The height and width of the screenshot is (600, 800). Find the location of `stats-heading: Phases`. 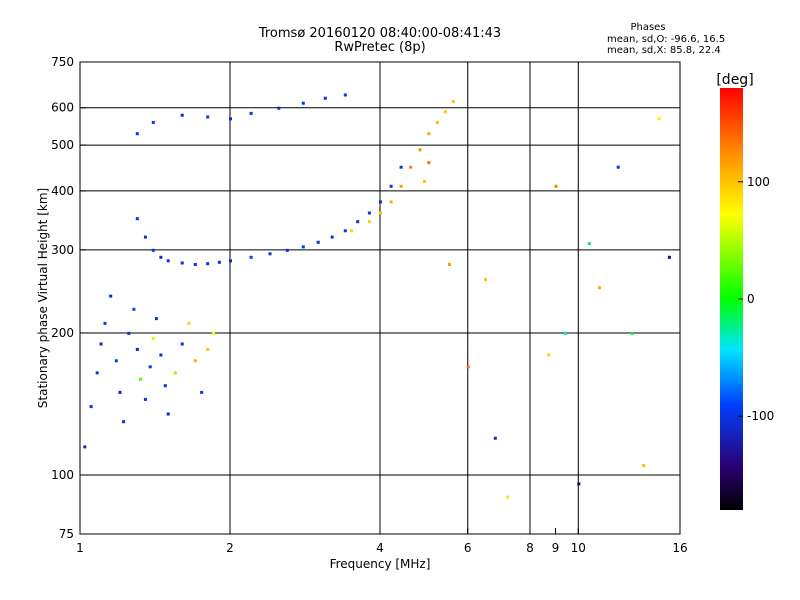

stats-heading: Phases is located at coordinates (648, 27).